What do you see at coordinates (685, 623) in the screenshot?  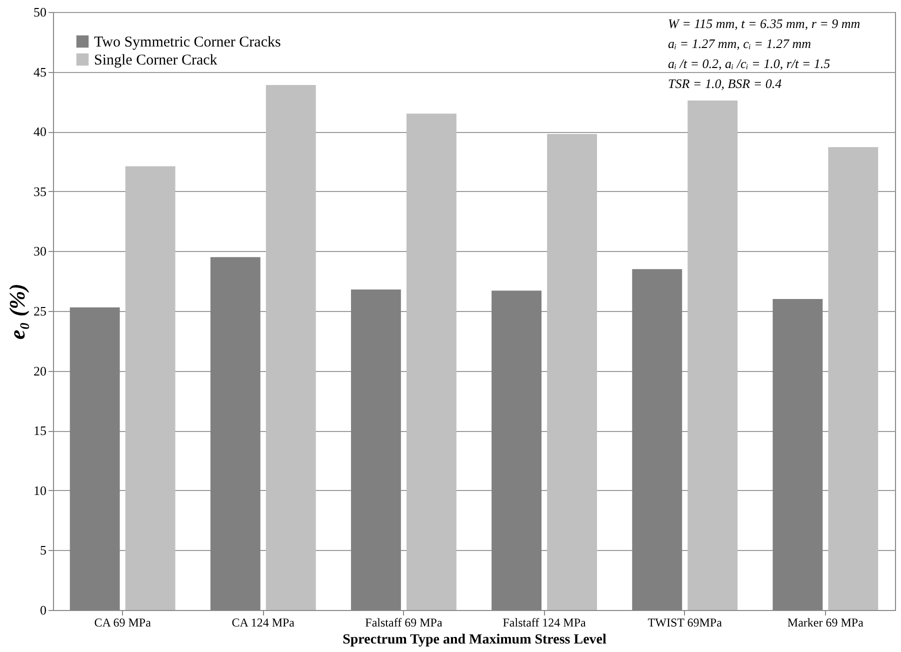 I see `x-tick-label: TWIST 69MPa` at bounding box center [685, 623].